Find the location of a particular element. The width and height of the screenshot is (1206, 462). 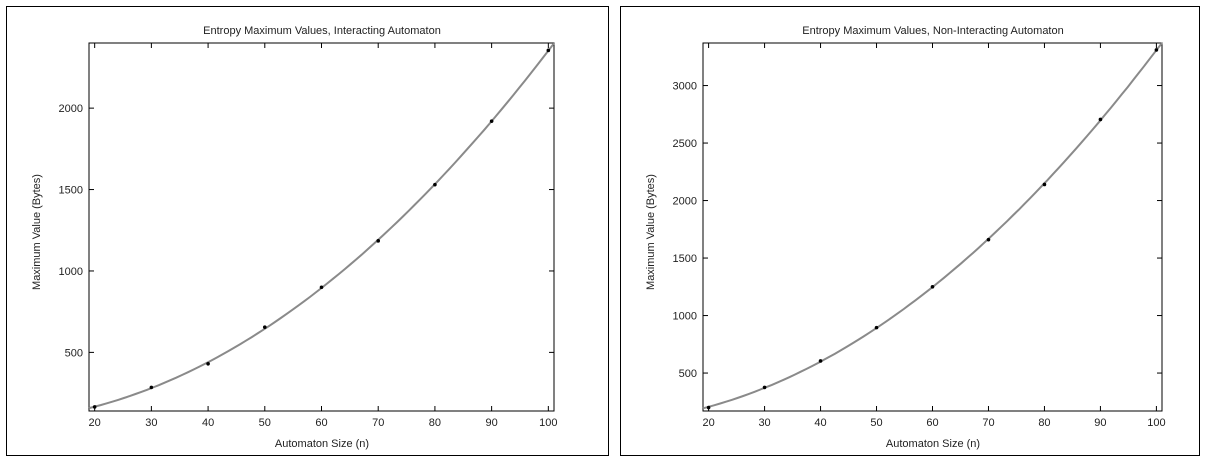

y-tick-label: 3000 is located at coordinates (685, 87).